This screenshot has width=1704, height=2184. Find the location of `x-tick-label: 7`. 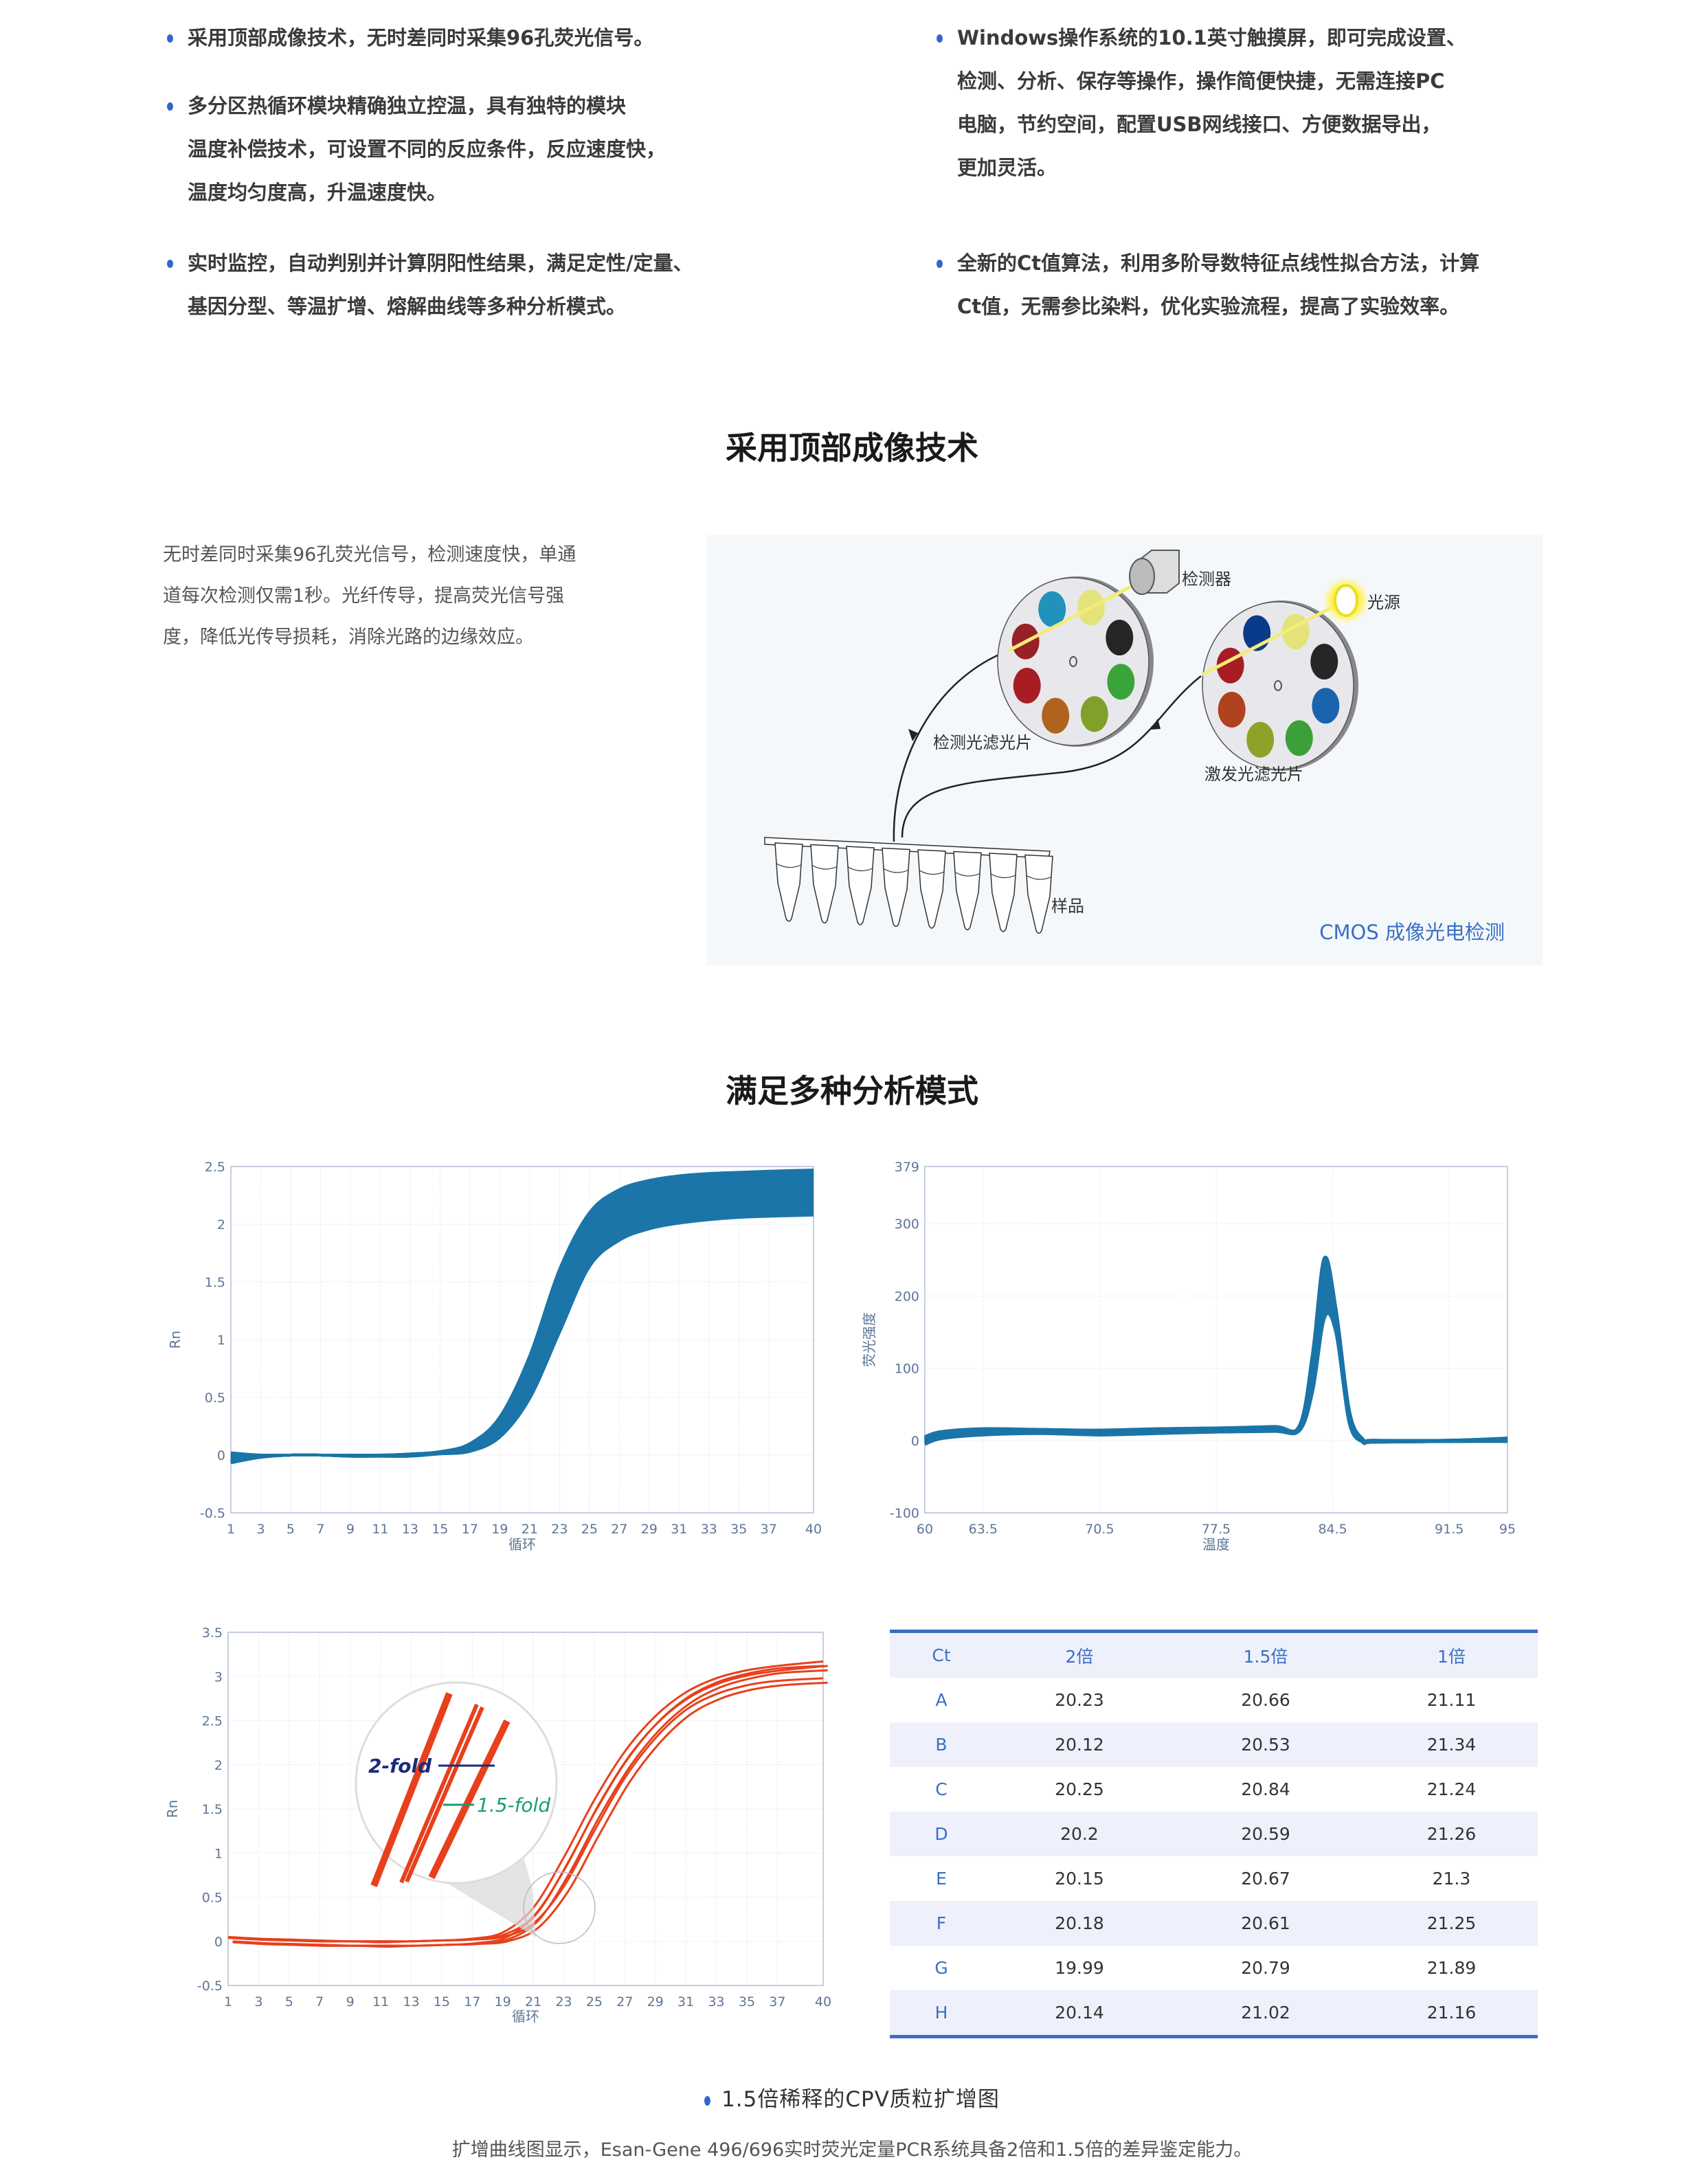

x-tick-label: 7 is located at coordinates (320, 1529).